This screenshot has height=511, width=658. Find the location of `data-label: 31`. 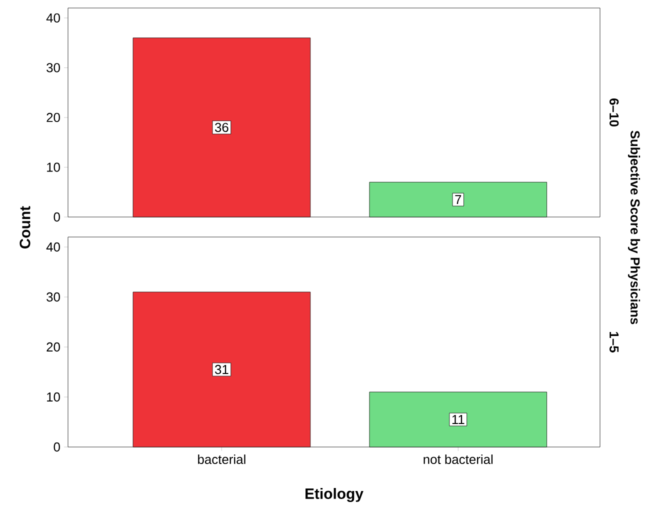

data-label: 31 is located at coordinates (221, 369).